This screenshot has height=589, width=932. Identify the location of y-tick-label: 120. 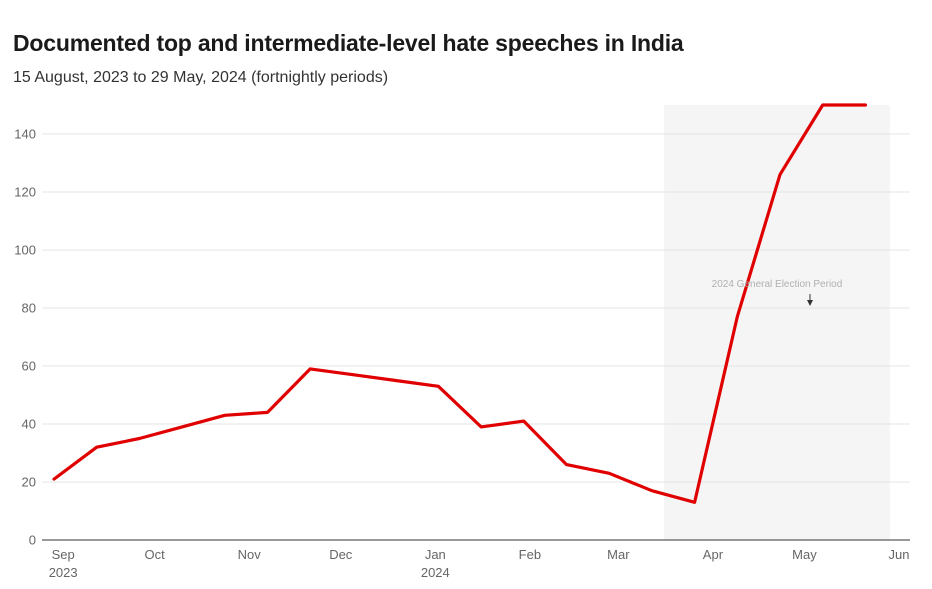
(25, 192).